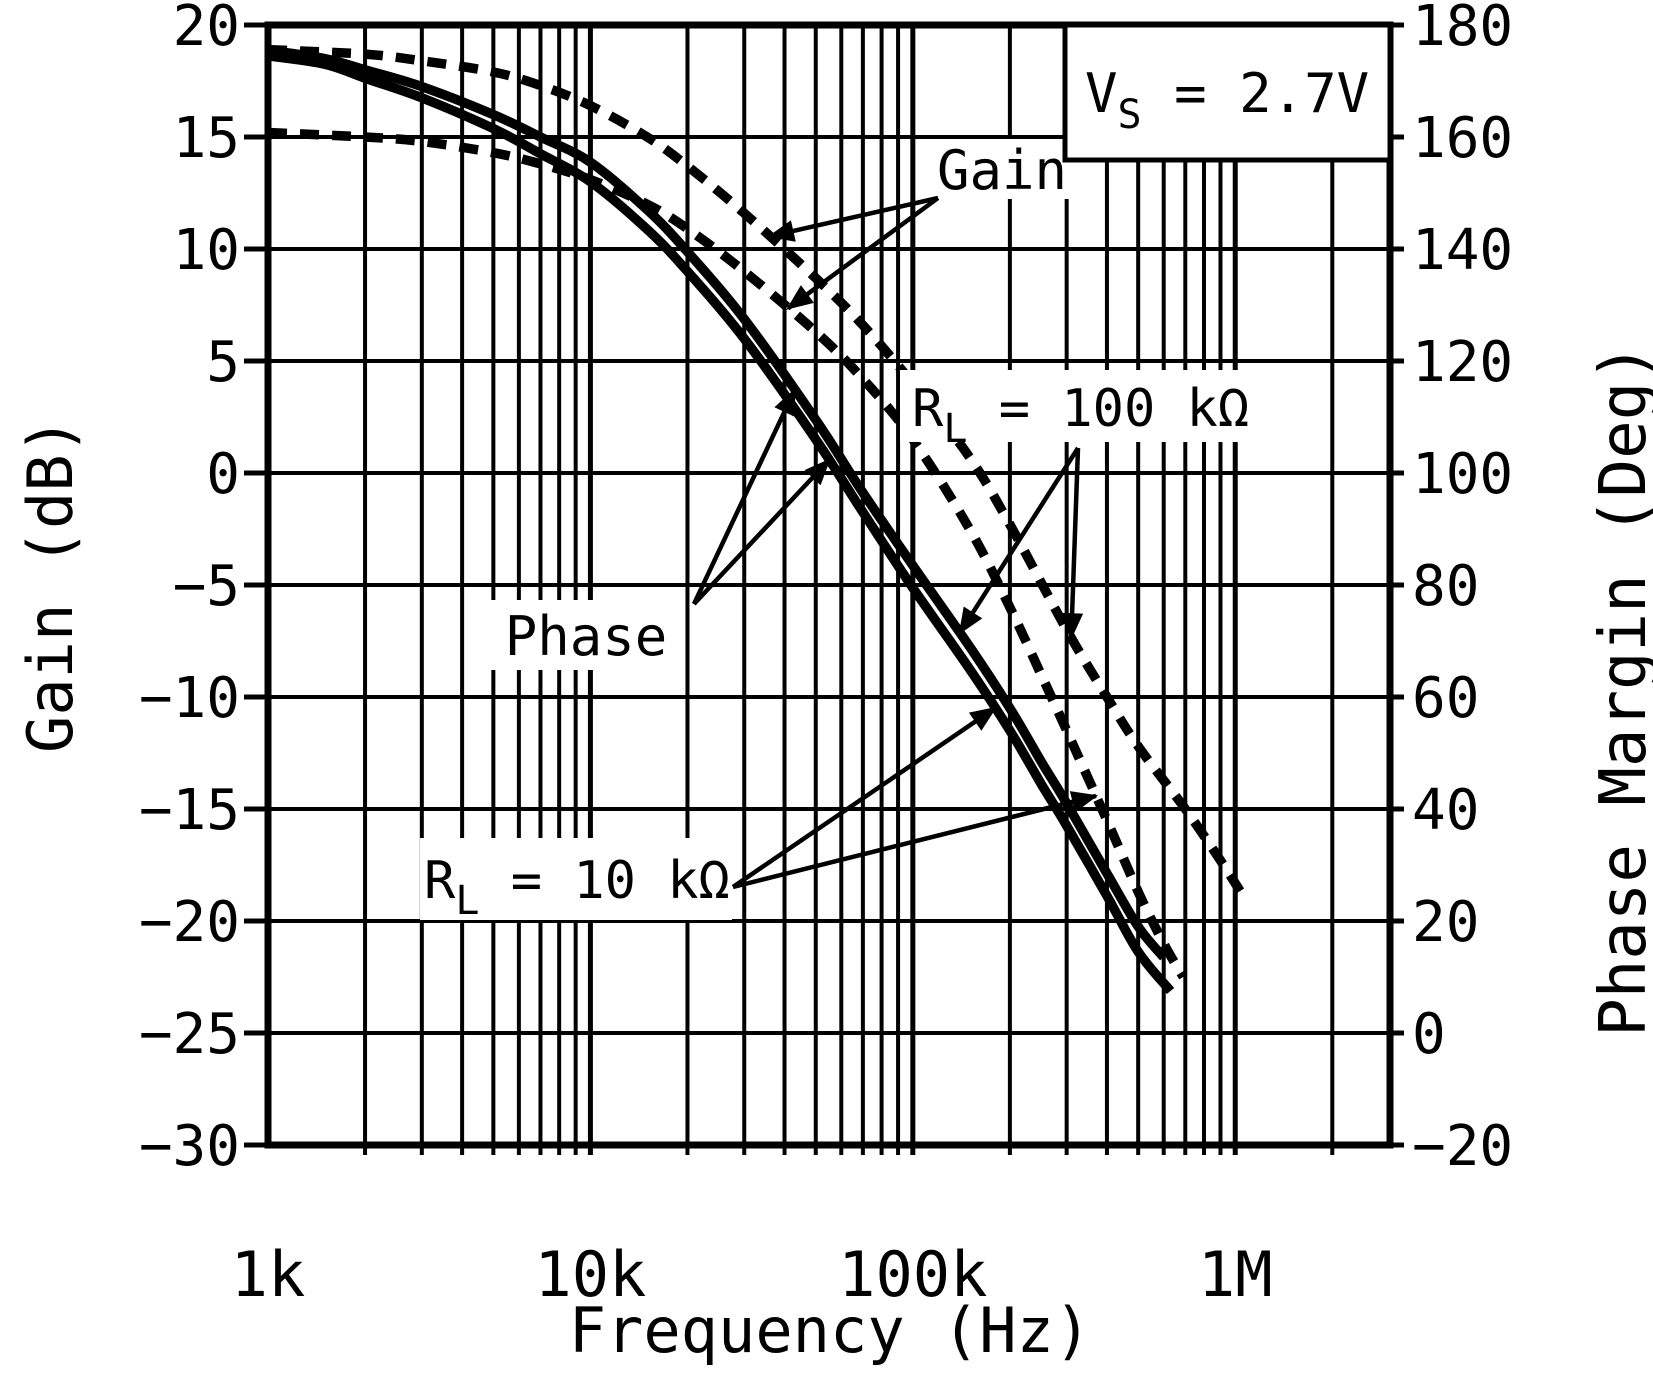  I want to click on gain-label-text: Gain, so click(1002, 170).